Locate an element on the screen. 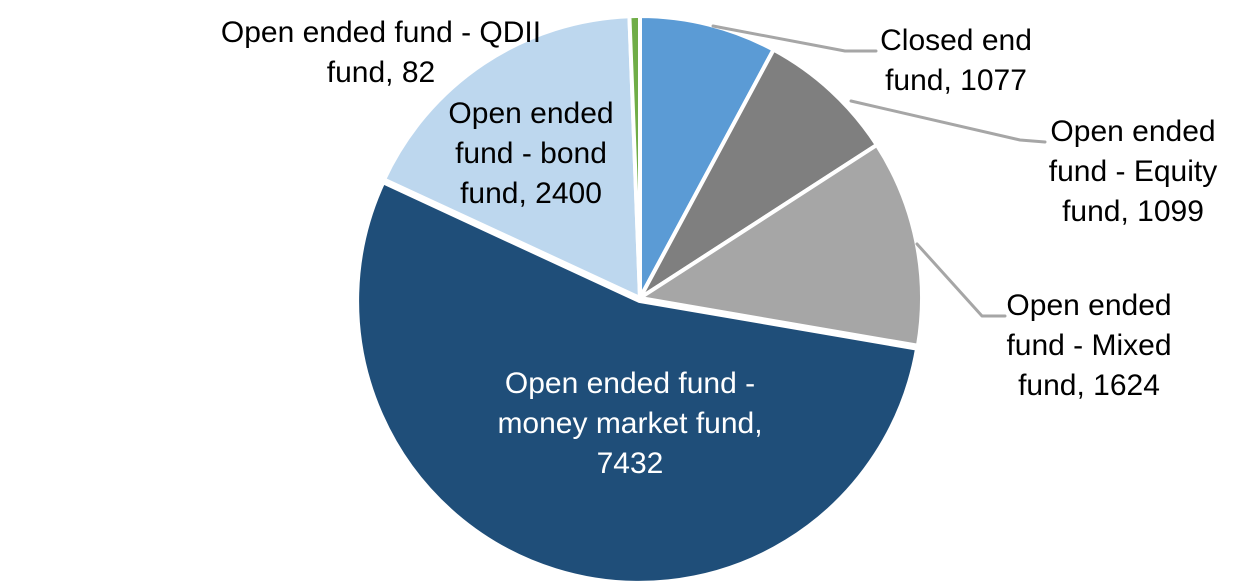 This screenshot has height=584, width=1250. label-line: fund - Equity is located at coordinates (1133, 171).